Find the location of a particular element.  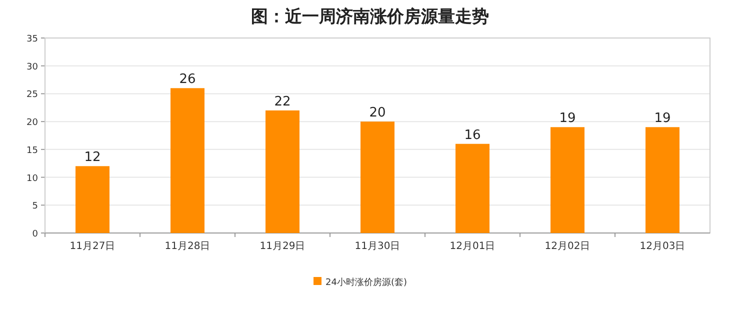

y-tick-label: 15 is located at coordinates (32, 151).